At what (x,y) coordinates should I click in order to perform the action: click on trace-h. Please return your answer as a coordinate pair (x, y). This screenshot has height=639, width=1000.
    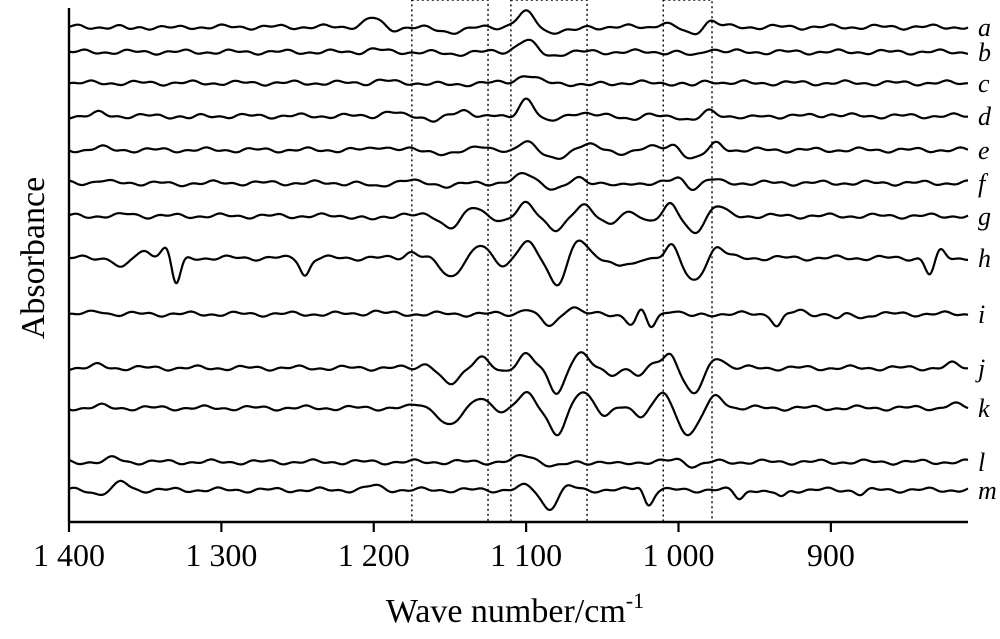
    Looking at the image, I should click on (518, 263).